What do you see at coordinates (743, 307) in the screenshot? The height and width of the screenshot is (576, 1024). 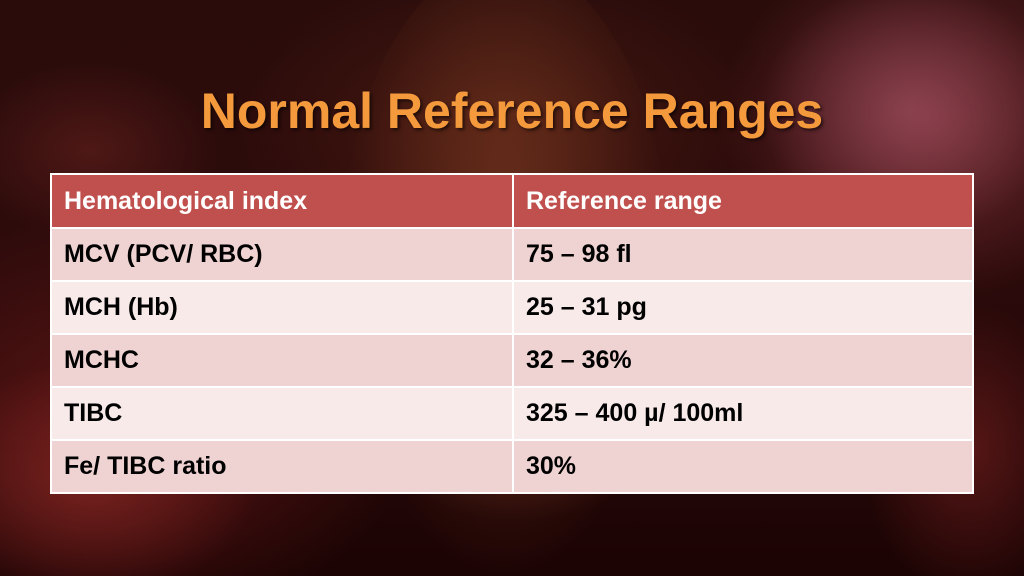 I see `range-cell: 25 – 31 pg` at bounding box center [743, 307].